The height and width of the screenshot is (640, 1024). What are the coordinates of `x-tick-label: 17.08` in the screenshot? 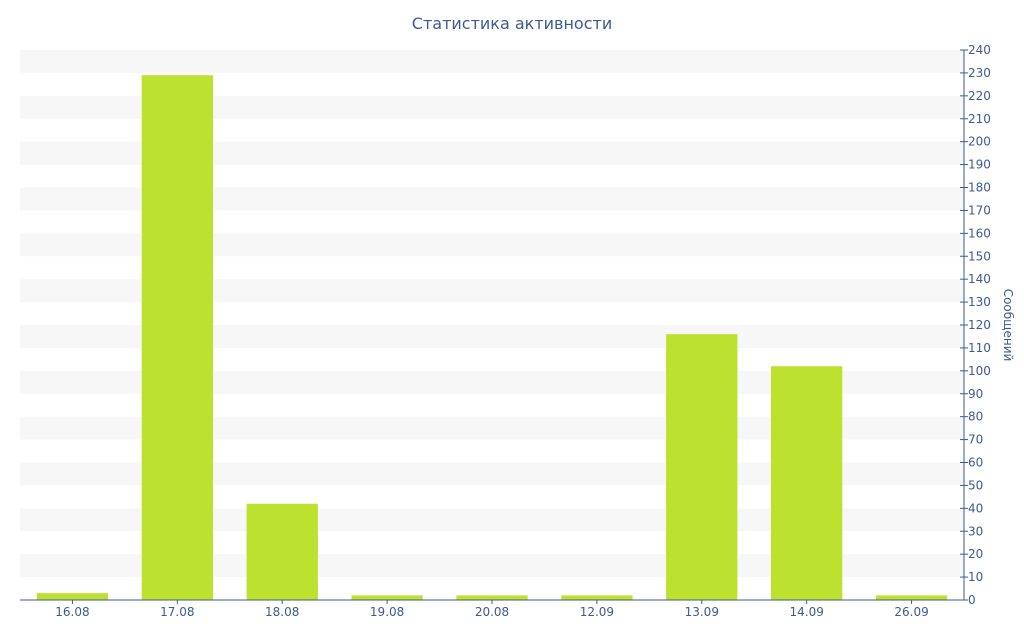 It's located at (177, 612).